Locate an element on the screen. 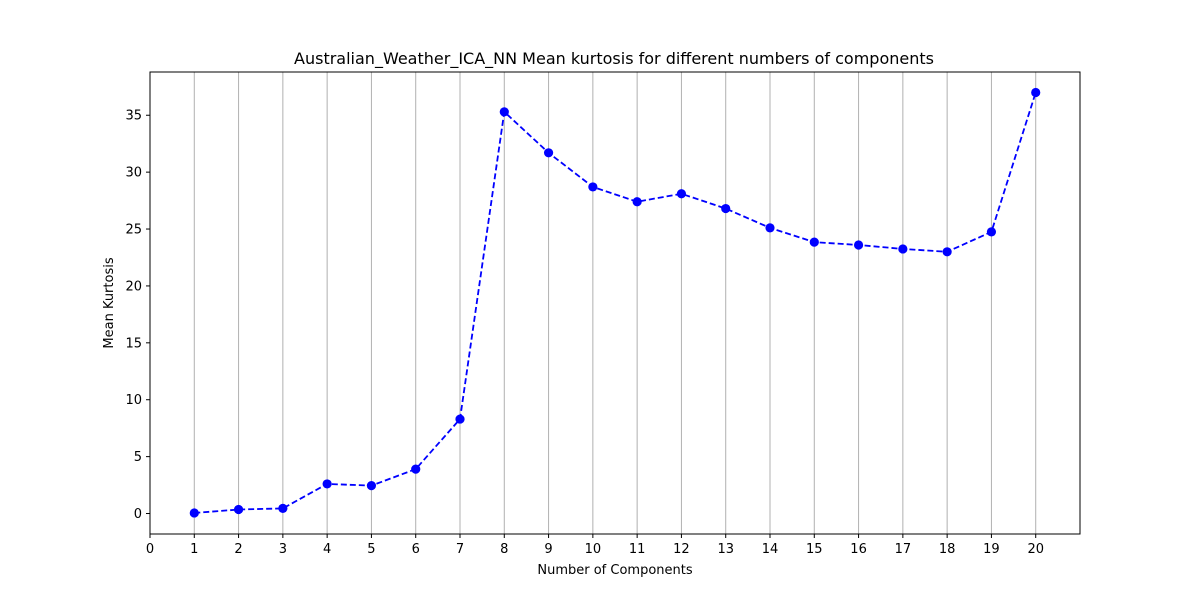  y-tick-label: 30 is located at coordinates (133, 173).